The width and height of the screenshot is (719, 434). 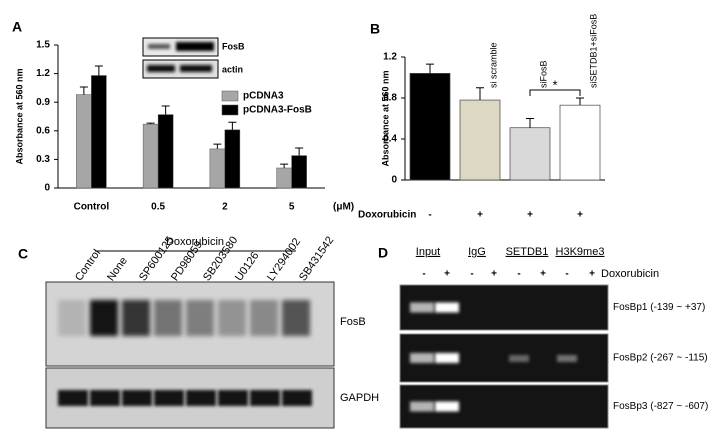 What do you see at coordinates (43, 45) in the screenshot?
I see `y-tick-label: 1.5` at bounding box center [43, 45].